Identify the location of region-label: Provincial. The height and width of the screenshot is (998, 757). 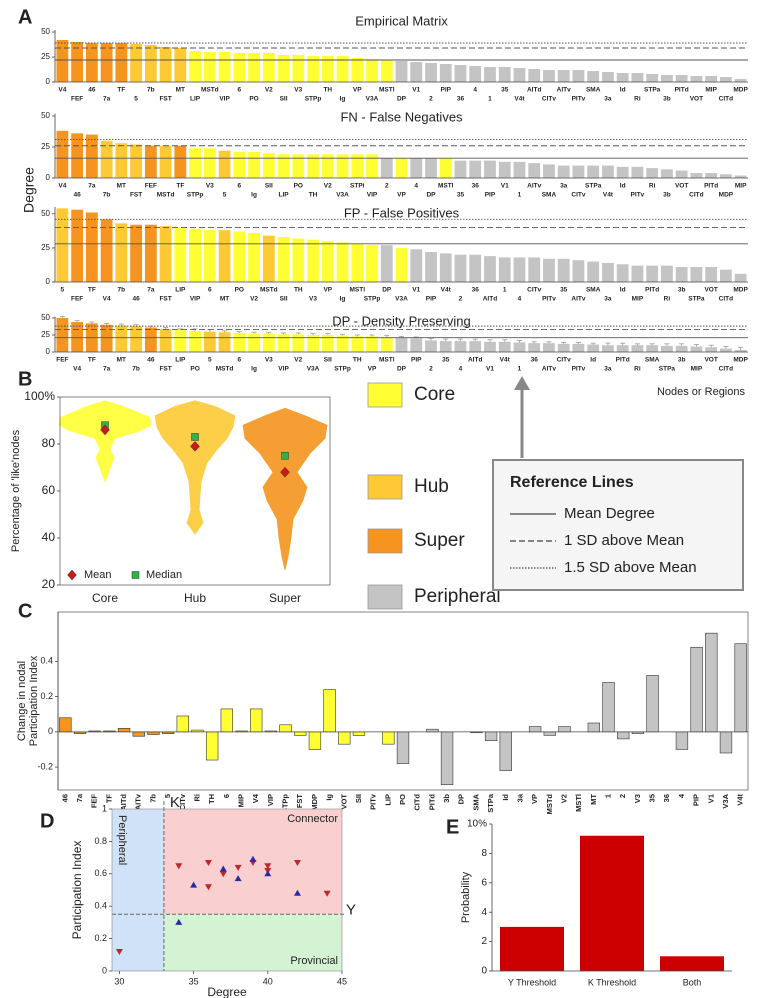
(314, 961).